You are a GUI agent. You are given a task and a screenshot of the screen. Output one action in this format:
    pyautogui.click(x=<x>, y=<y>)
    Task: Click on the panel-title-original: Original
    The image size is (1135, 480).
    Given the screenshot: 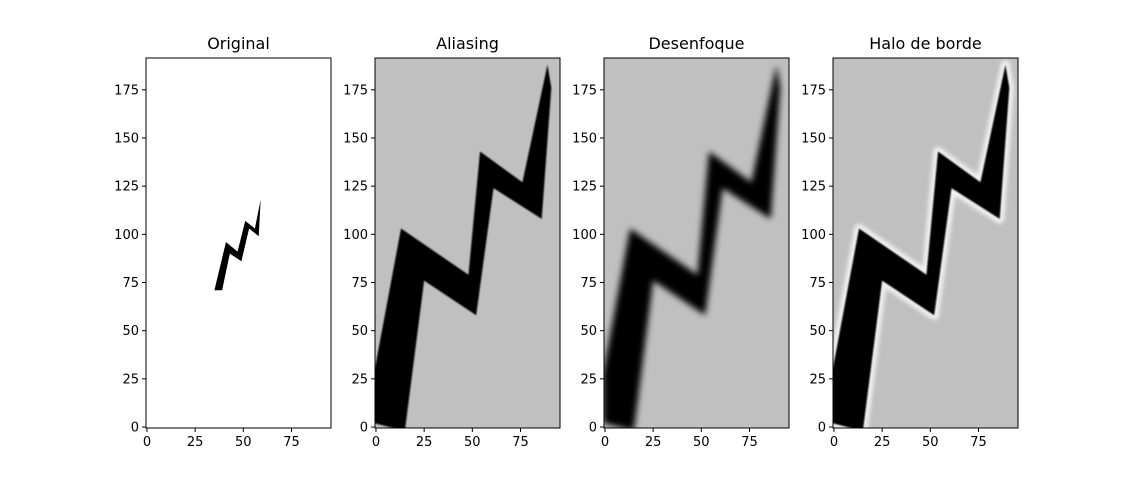 What is the action you would take?
    pyautogui.click(x=238, y=43)
    